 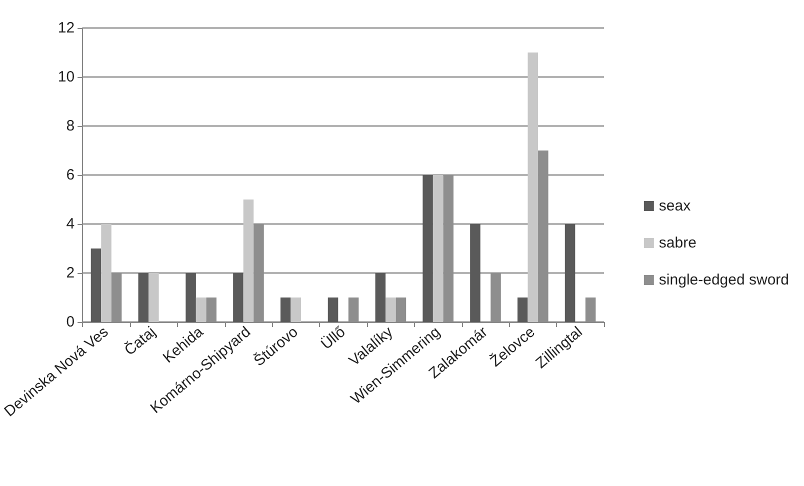 What do you see at coordinates (677, 243) in the screenshot?
I see `legend-label: sabre` at bounding box center [677, 243].